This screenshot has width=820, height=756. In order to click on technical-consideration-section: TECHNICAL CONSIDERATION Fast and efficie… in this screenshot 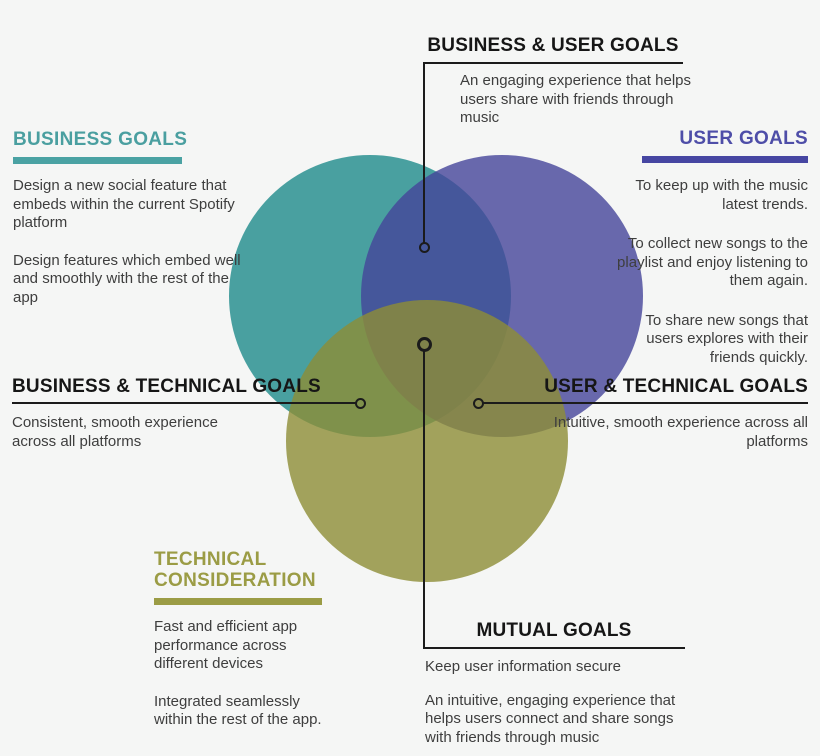, I will do `click(247, 649)`.